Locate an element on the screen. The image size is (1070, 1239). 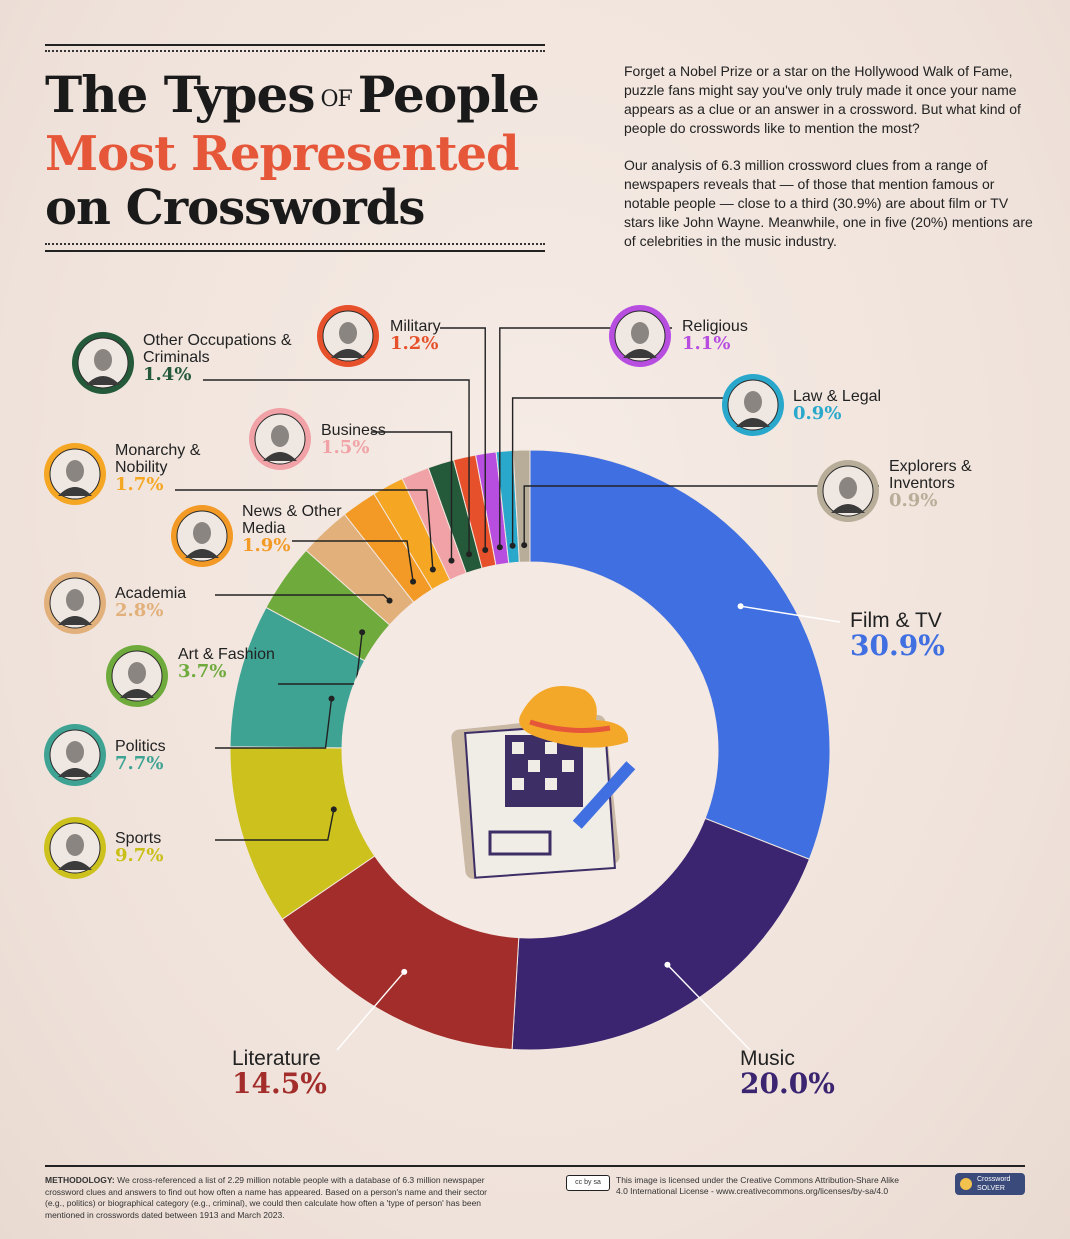
leader-dot-business is located at coordinates (451, 560).